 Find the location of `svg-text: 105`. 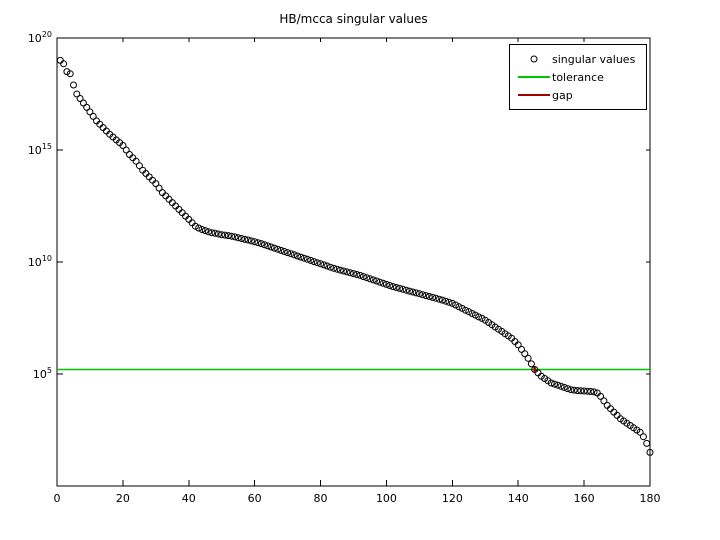

svg-text: 105 is located at coordinates (42, 373).